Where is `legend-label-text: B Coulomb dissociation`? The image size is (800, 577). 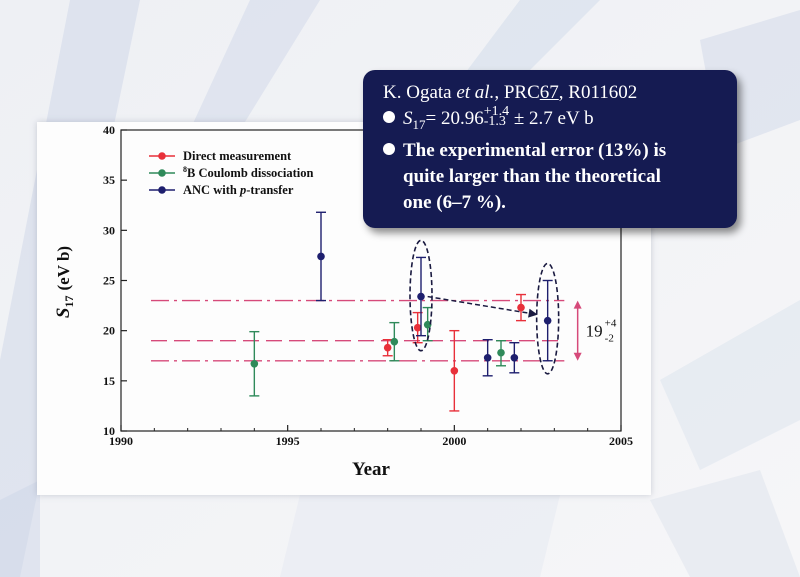
legend-label-text: B Coulomb dissociation is located at coordinates (250, 173).